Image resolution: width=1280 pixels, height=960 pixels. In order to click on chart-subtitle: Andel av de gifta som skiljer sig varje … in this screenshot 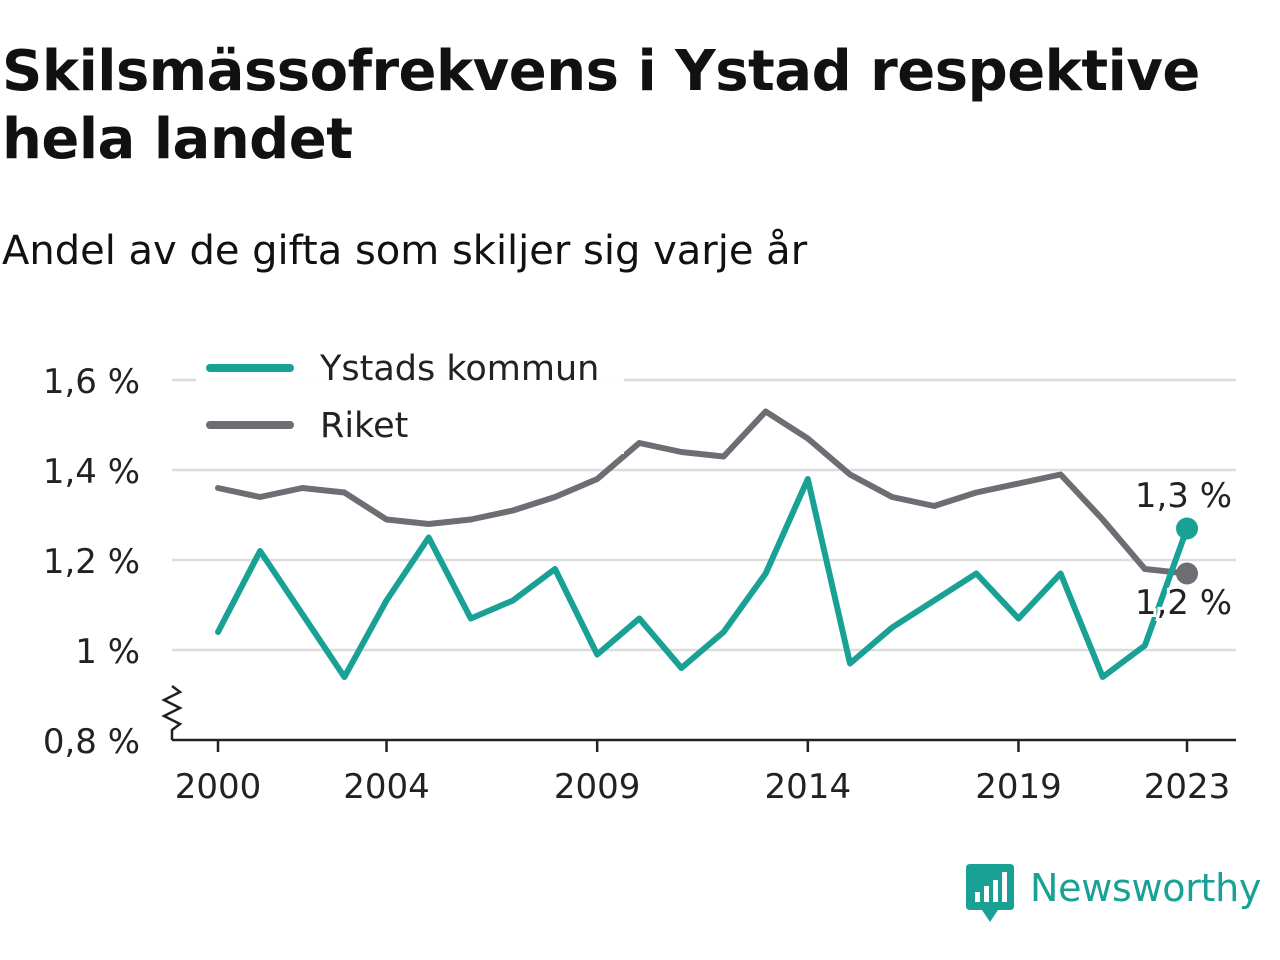, I will do `click(405, 251)`.